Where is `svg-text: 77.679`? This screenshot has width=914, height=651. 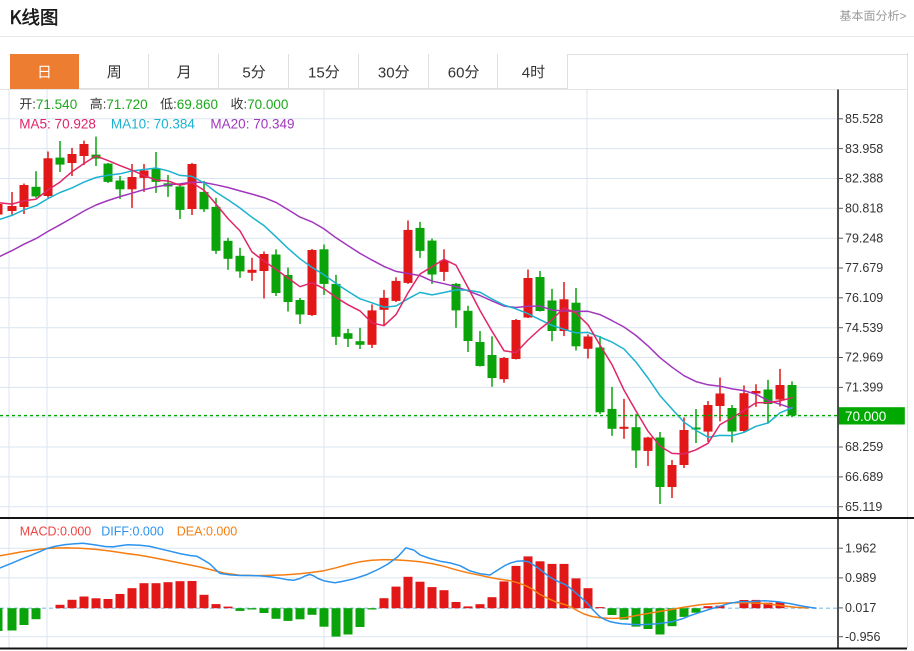
svg-text: 77.679 is located at coordinates (864, 268).